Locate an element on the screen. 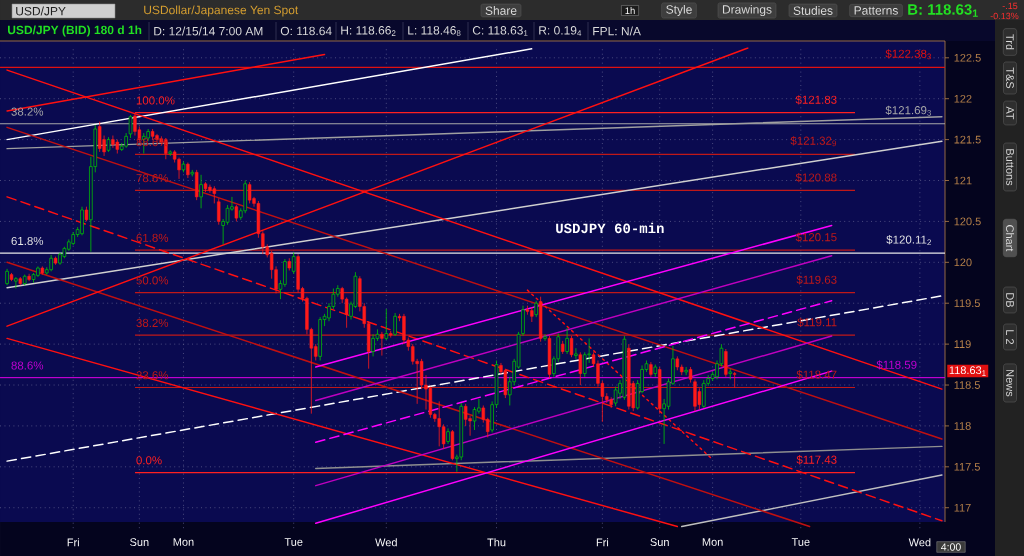 The height and width of the screenshot is (556, 1024). text: Trd is located at coordinates (1010, 42).